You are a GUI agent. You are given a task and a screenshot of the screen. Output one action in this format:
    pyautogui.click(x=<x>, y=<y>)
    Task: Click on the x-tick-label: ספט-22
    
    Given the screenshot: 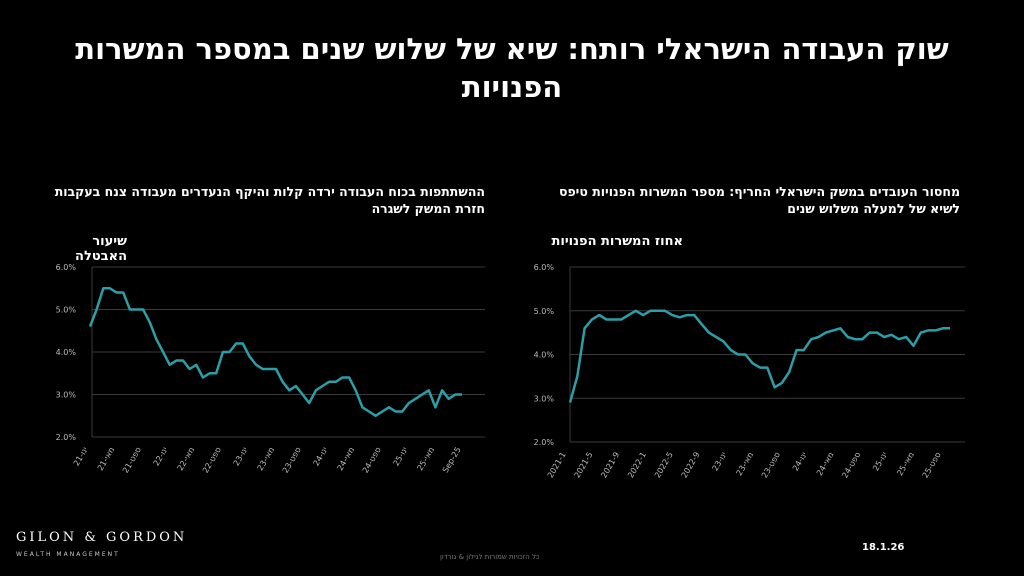 What is the action you would take?
    pyautogui.click(x=212, y=460)
    